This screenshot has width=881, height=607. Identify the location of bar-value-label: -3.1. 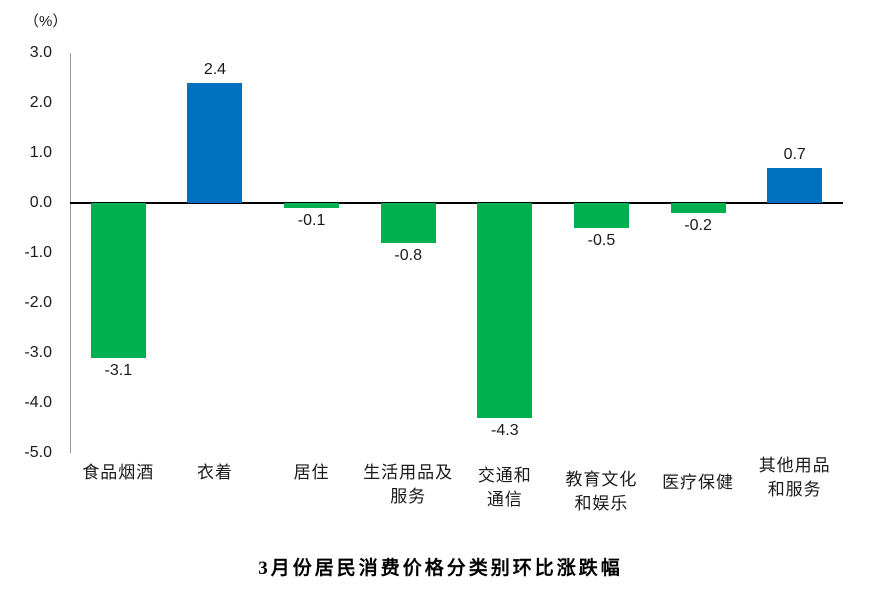
(118, 370).